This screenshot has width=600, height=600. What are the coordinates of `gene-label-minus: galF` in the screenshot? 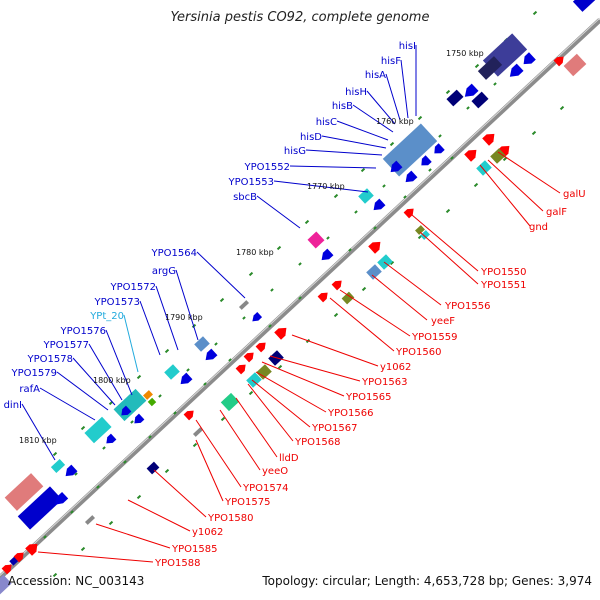 It's located at (556, 212).